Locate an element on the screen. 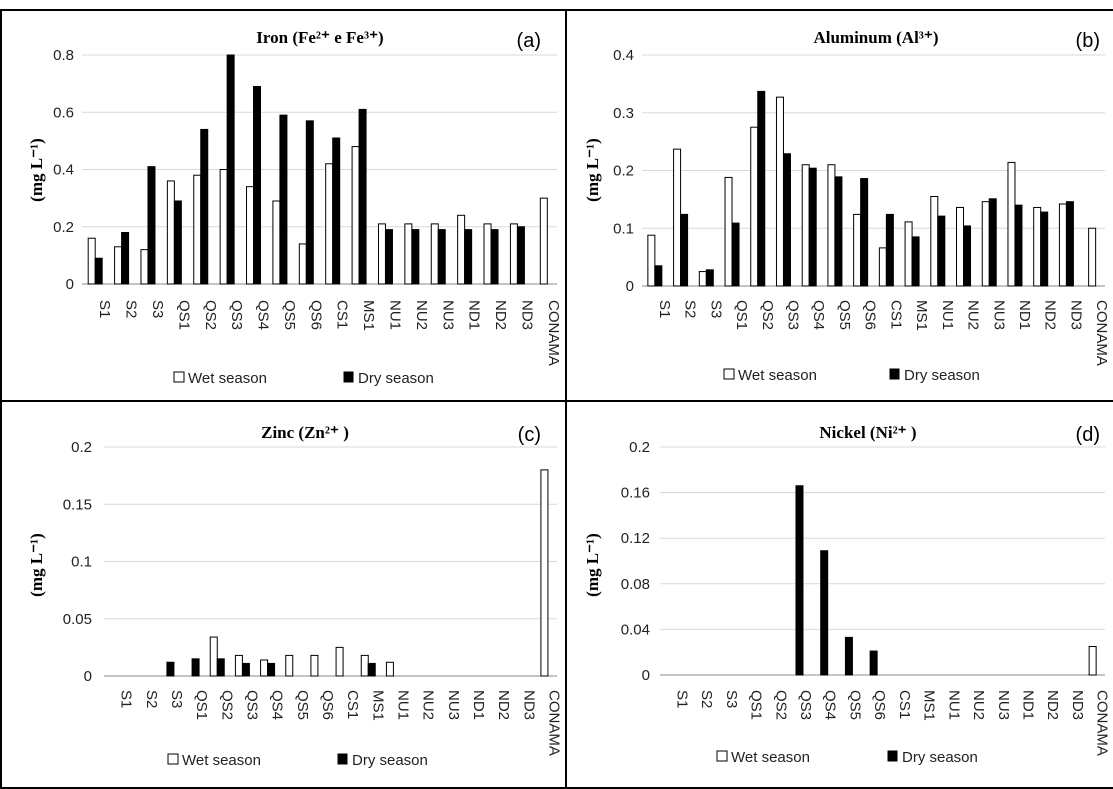 The height and width of the screenshot is (789, 1113). bar-dry-ms1 is located at coordinates (362, 196).